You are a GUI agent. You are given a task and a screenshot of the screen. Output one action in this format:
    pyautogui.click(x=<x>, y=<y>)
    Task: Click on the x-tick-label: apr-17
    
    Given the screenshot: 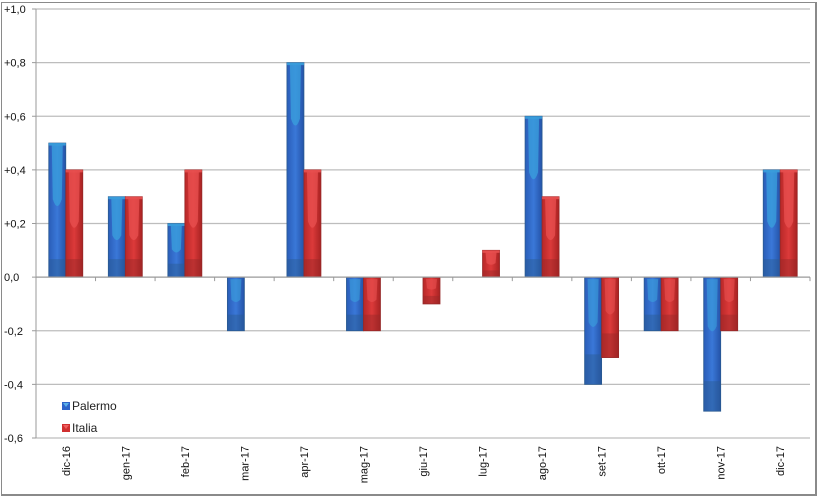 What is the action you would take?
    pyautogui.click(x=305, y=462)
    